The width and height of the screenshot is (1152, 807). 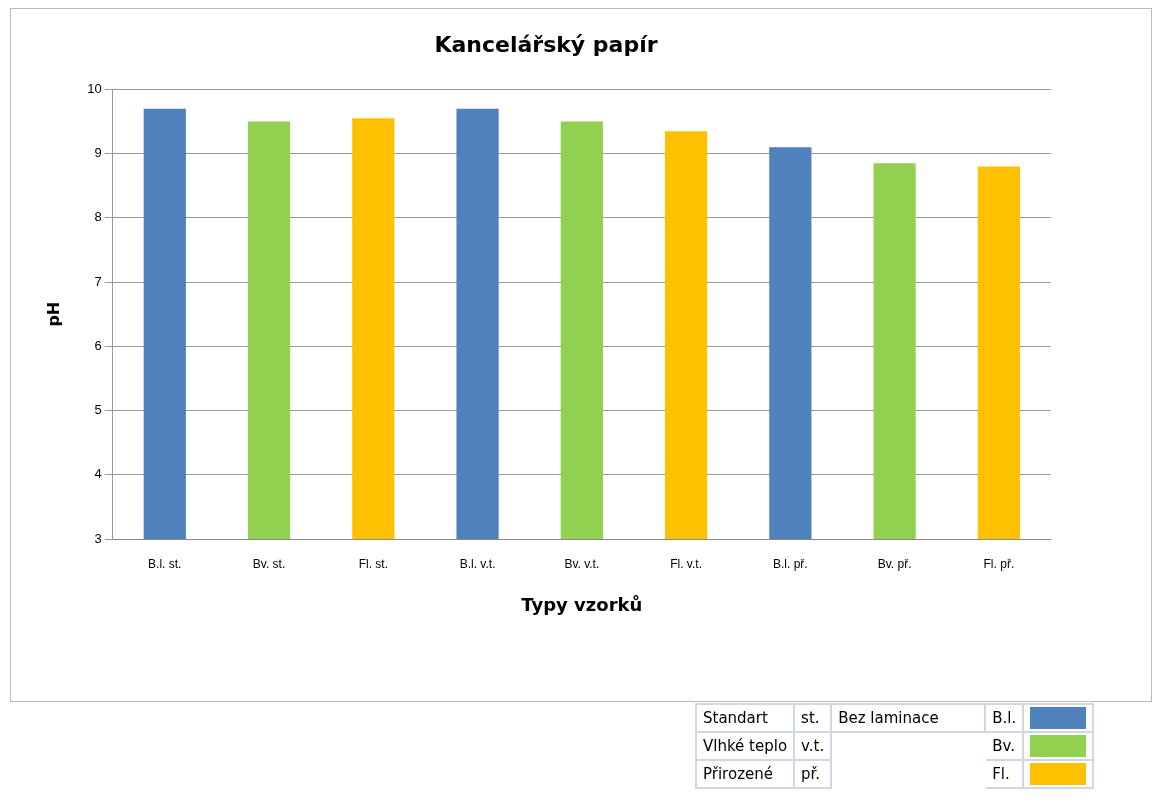 I want to click on x-tick-label: B.l. v.t., so click(x=477, y=563).